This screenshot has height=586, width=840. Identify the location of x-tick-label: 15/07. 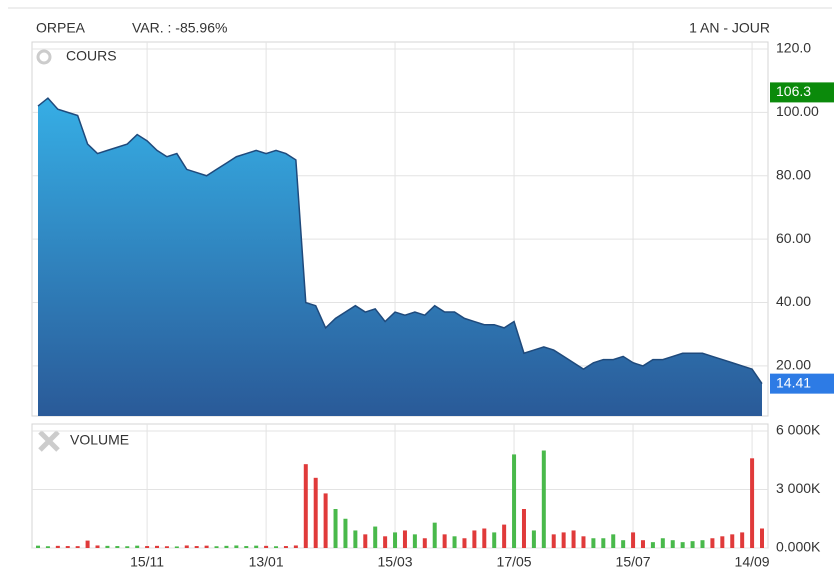
(633, 562).